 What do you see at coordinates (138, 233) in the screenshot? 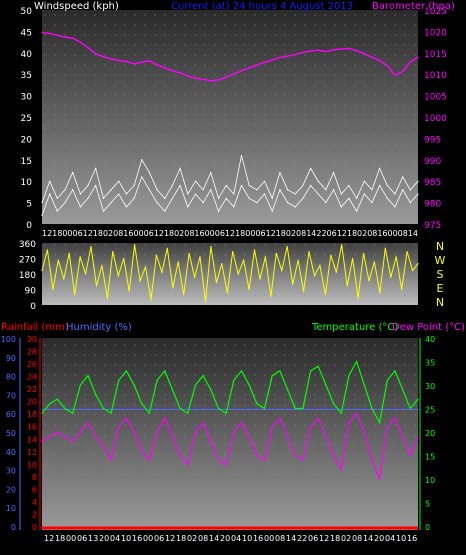
I see `top-x-tick: 00` at bounding box center [138, 233].